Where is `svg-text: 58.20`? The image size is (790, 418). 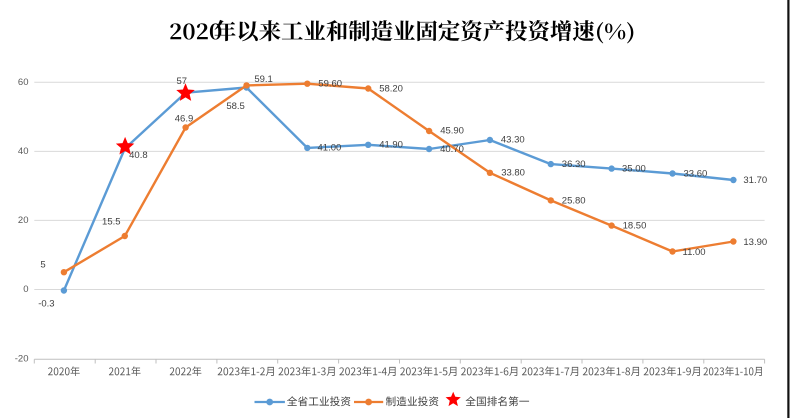
svg-text: 58.20 is located at coordinates (391, 88).